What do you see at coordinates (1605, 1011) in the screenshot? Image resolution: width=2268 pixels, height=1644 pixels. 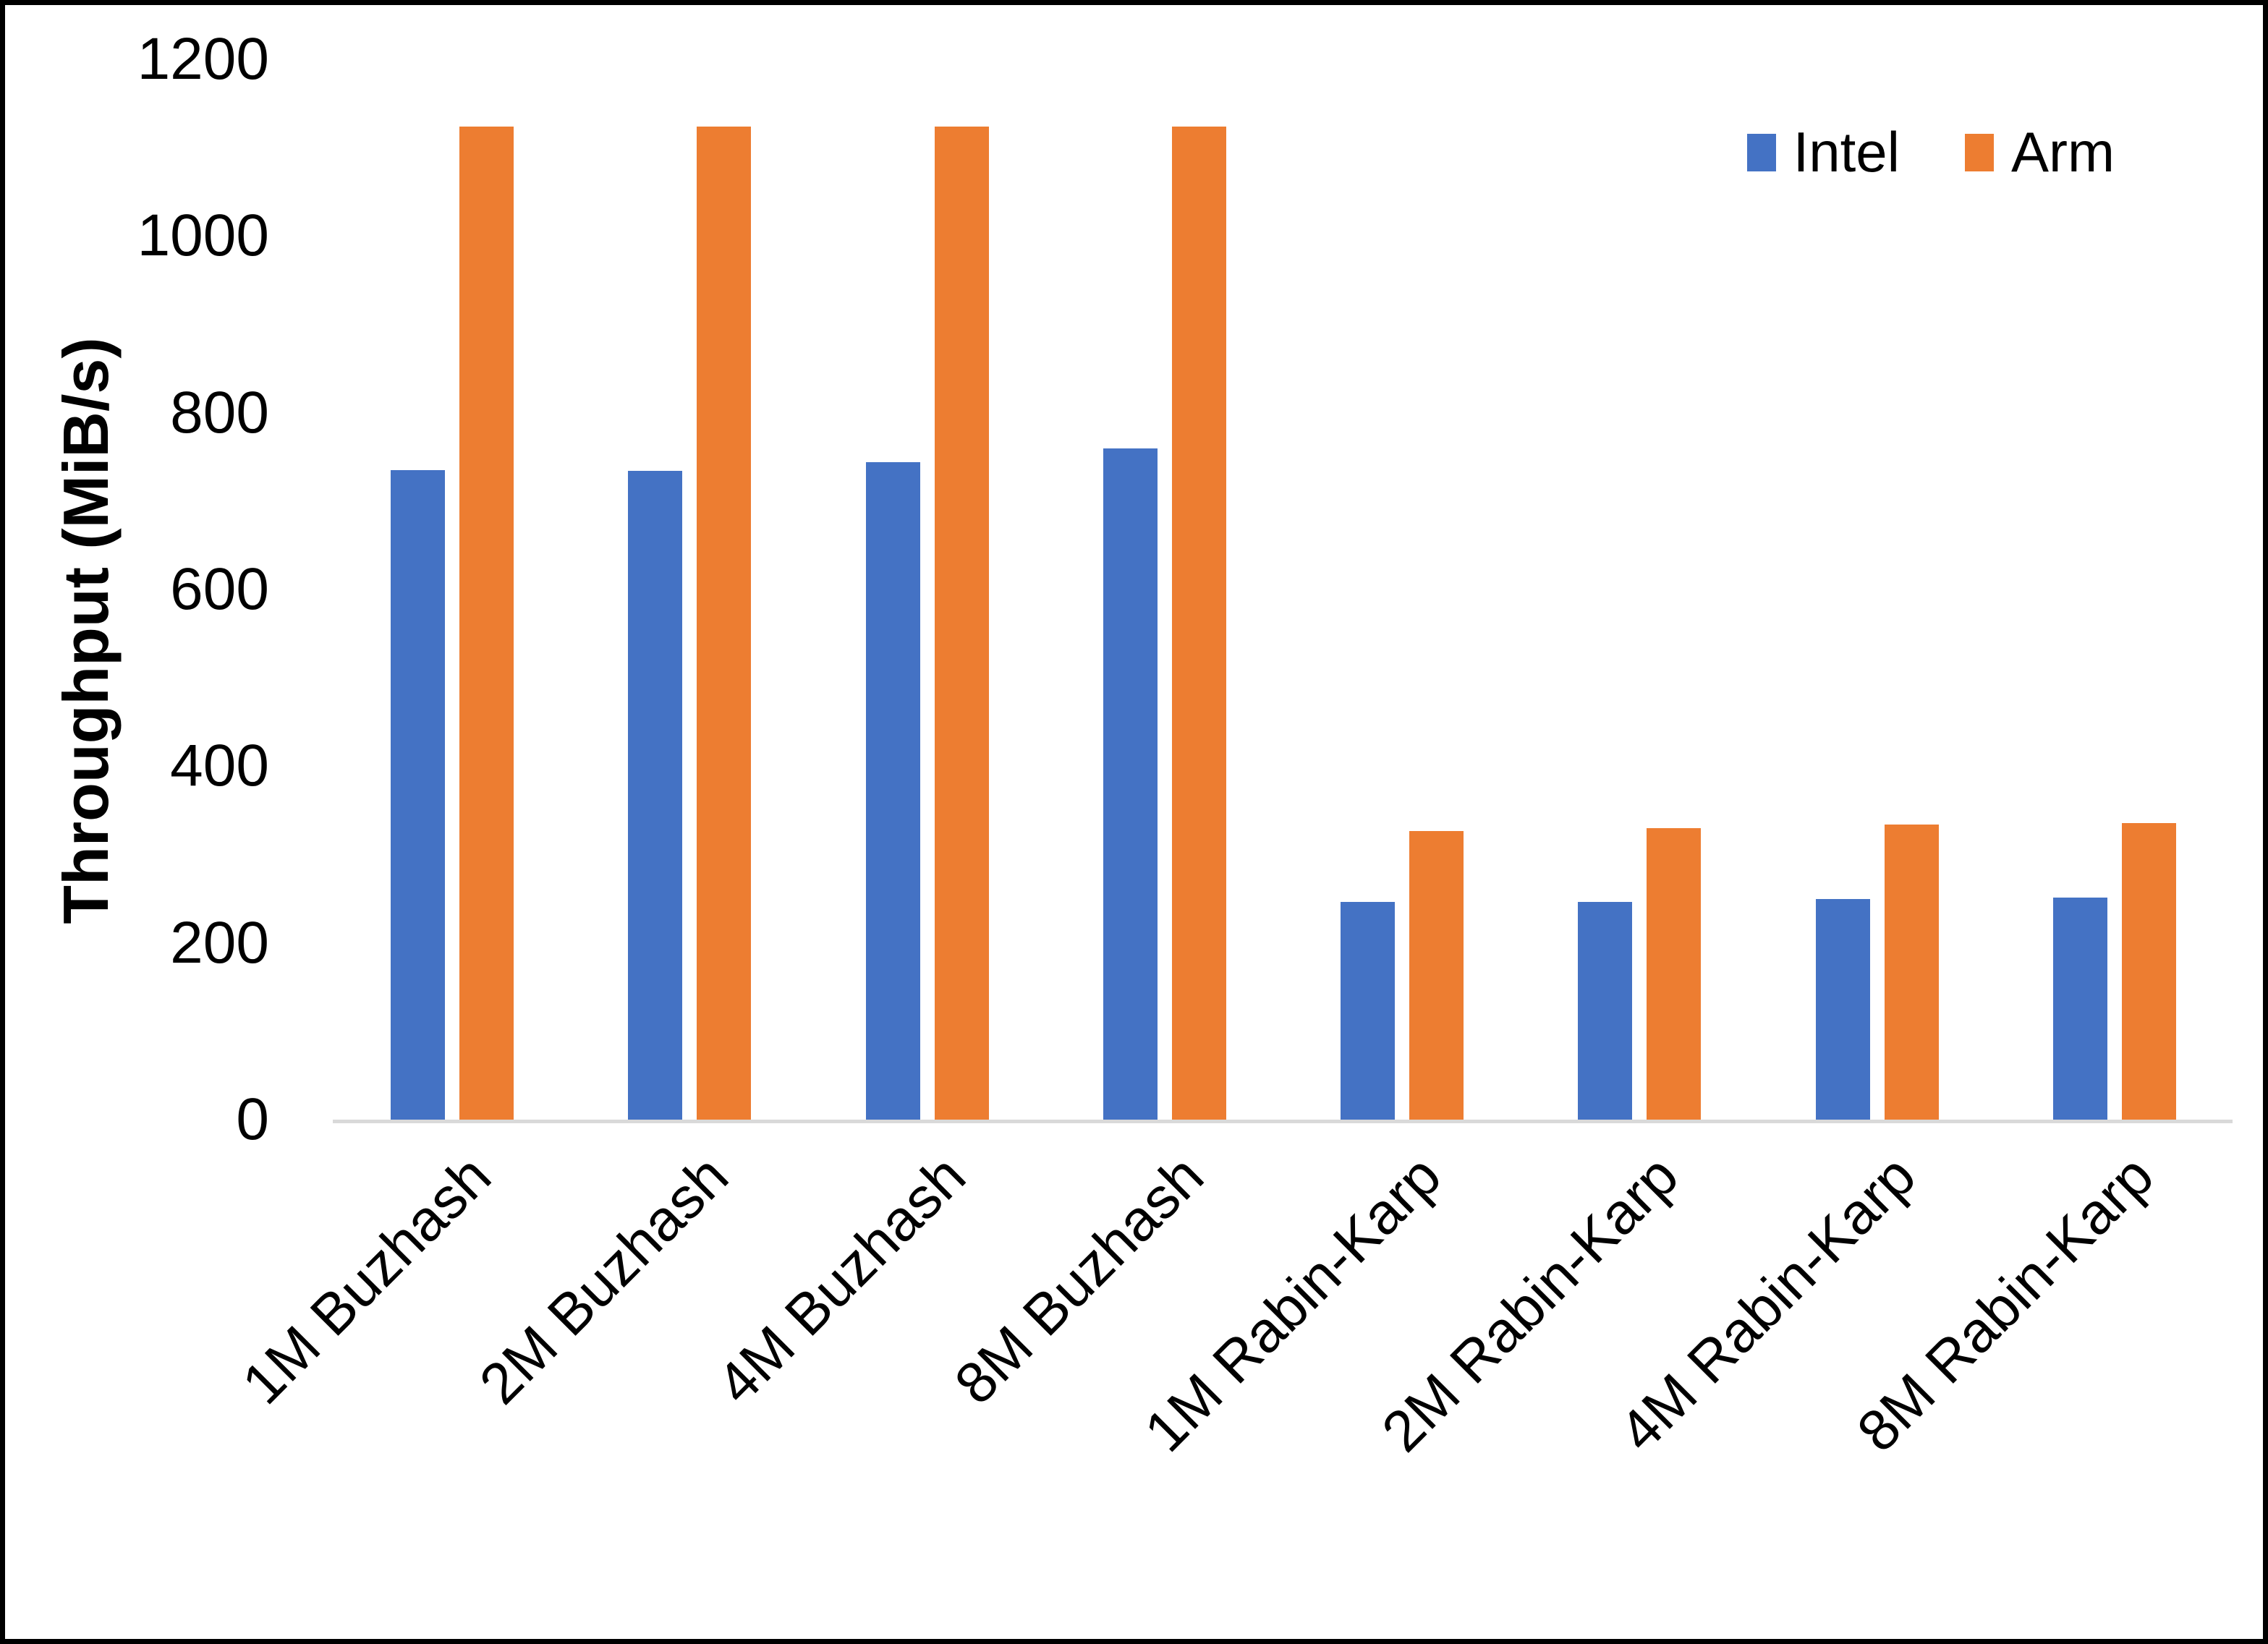 I see `bar-intel-2m-rabin-karp` at bounding box center [1605, 1011].